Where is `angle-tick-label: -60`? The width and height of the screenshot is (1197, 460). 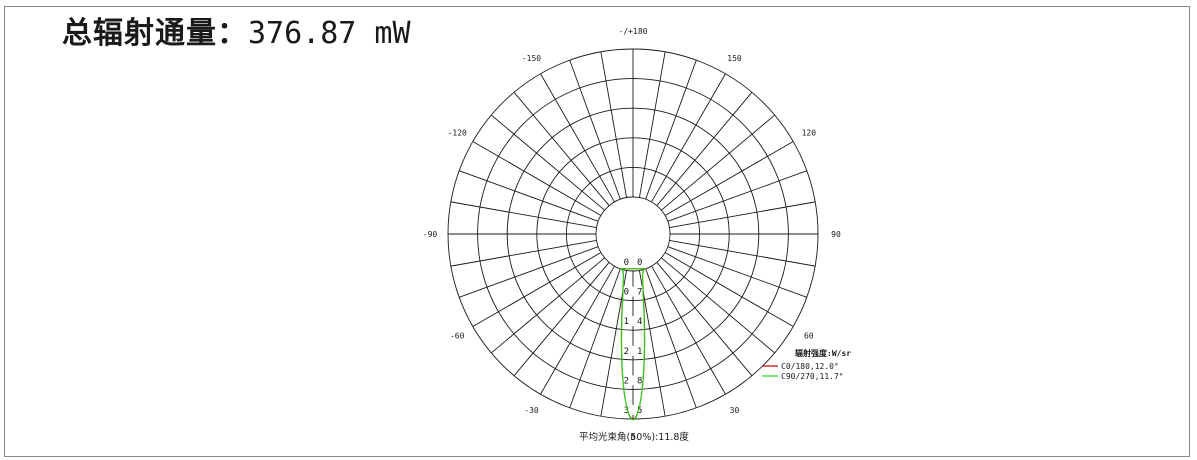
angle-tick-label: -60 is located at coordinates (457, 336).